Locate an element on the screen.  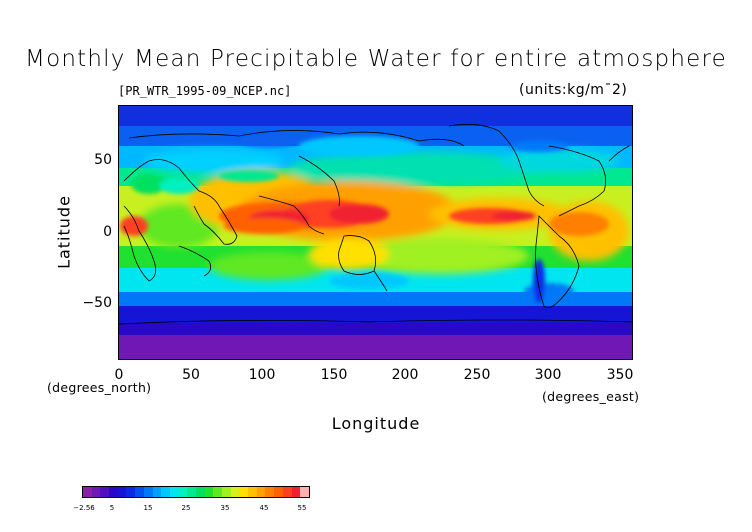
y-tick-50: 50 is located at coordinates (103, 160).